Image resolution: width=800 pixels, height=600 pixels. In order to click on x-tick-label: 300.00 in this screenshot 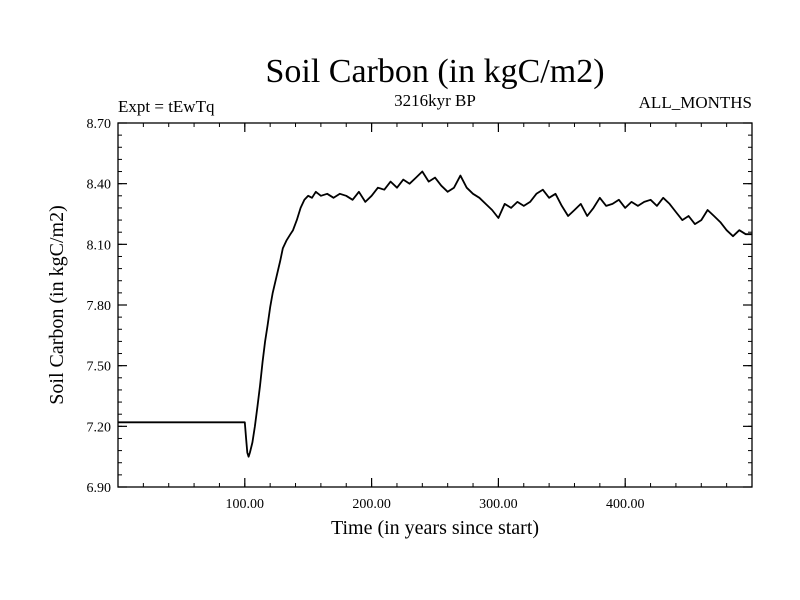, I will do `click(498, 504)`.